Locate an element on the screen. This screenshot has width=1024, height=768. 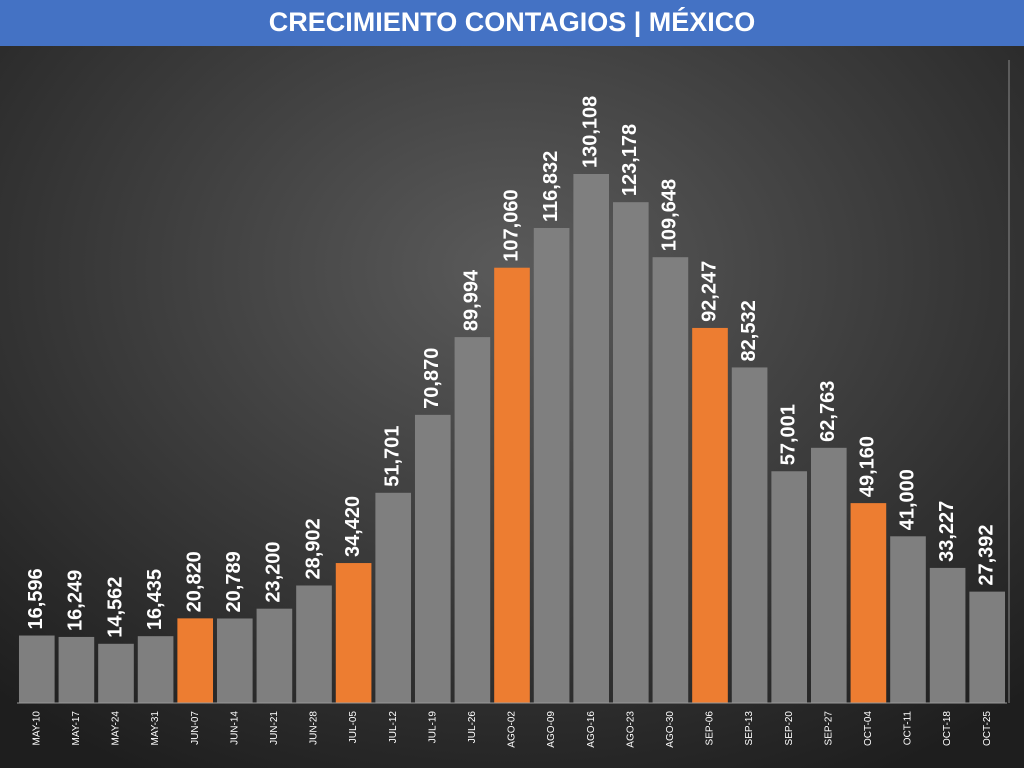
value-label: 34,420 is located at coordinates (353, 526).